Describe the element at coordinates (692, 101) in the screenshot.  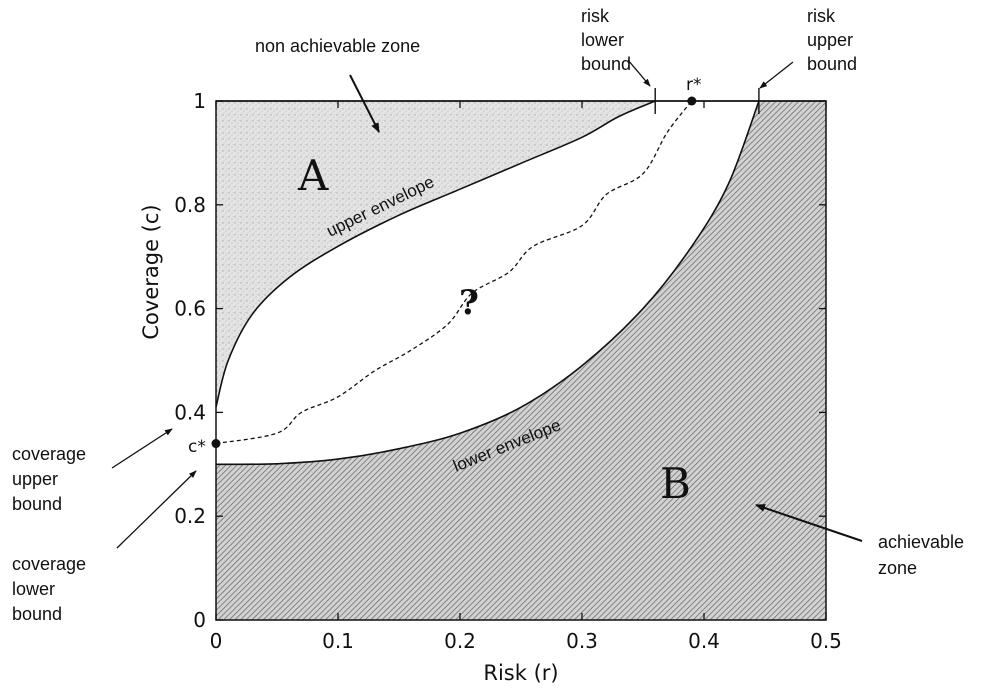
I see `r-star-point` at that location.